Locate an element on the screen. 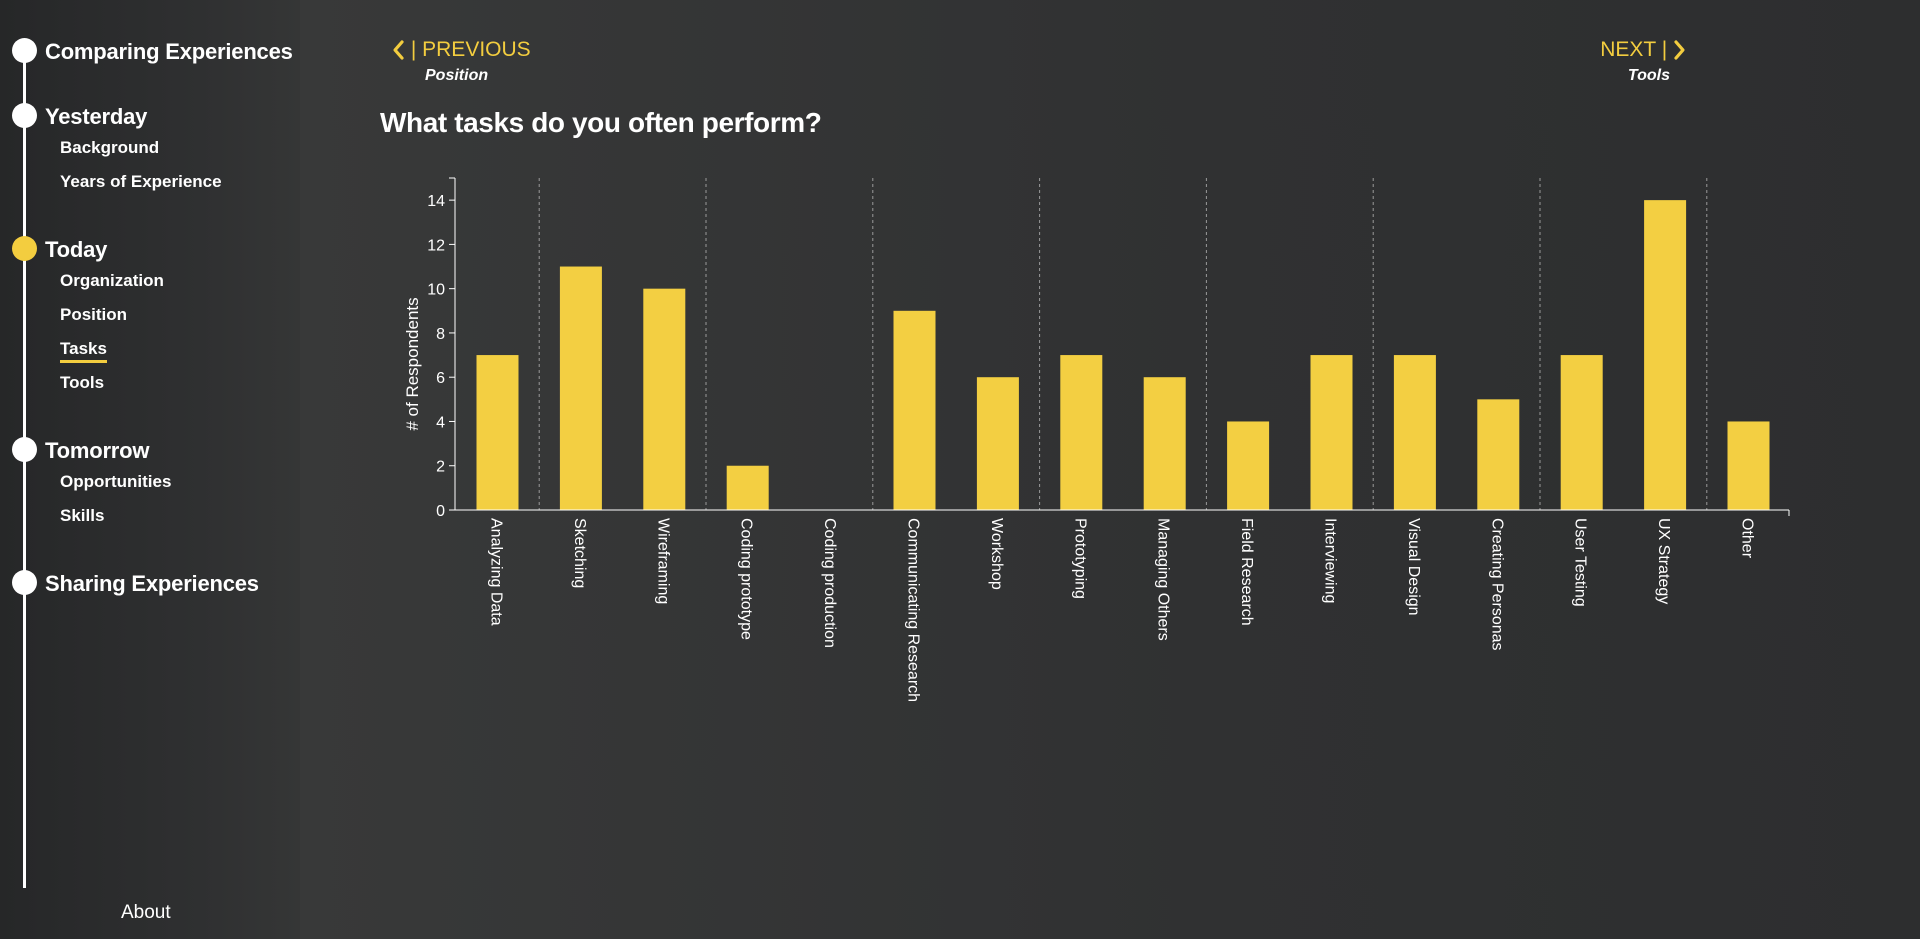  x-tick-label: Interviewing is located at coordinates (1330, 560).